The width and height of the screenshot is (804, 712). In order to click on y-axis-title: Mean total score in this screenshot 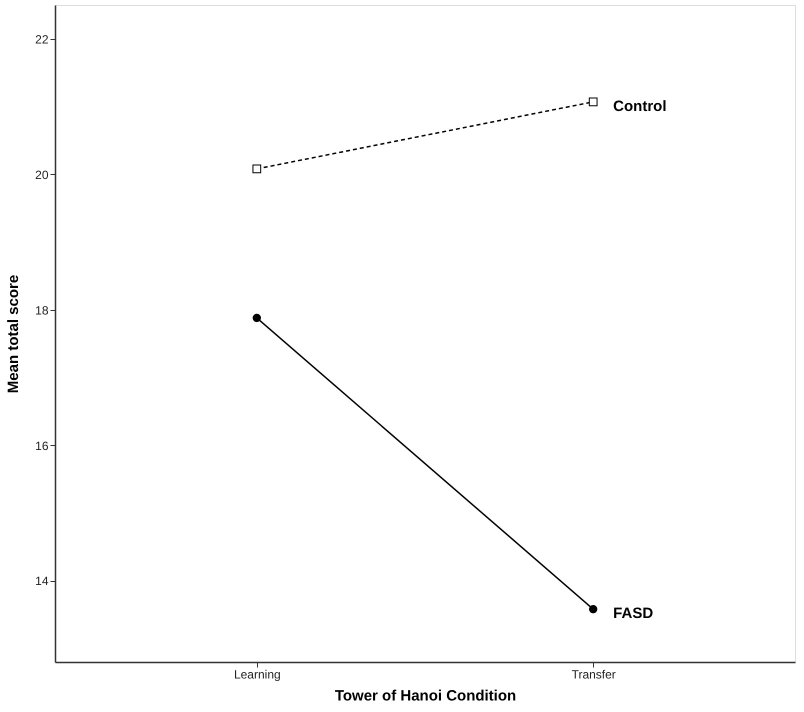, I will do `click(13, 334)`.